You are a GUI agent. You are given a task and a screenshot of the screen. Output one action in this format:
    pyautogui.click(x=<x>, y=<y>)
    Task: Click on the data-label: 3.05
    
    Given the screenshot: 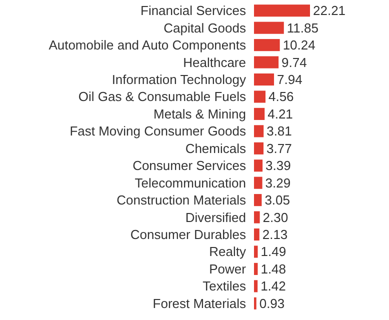 What is the action you would take?
    pyautogui.click(x=277, y=200)
    